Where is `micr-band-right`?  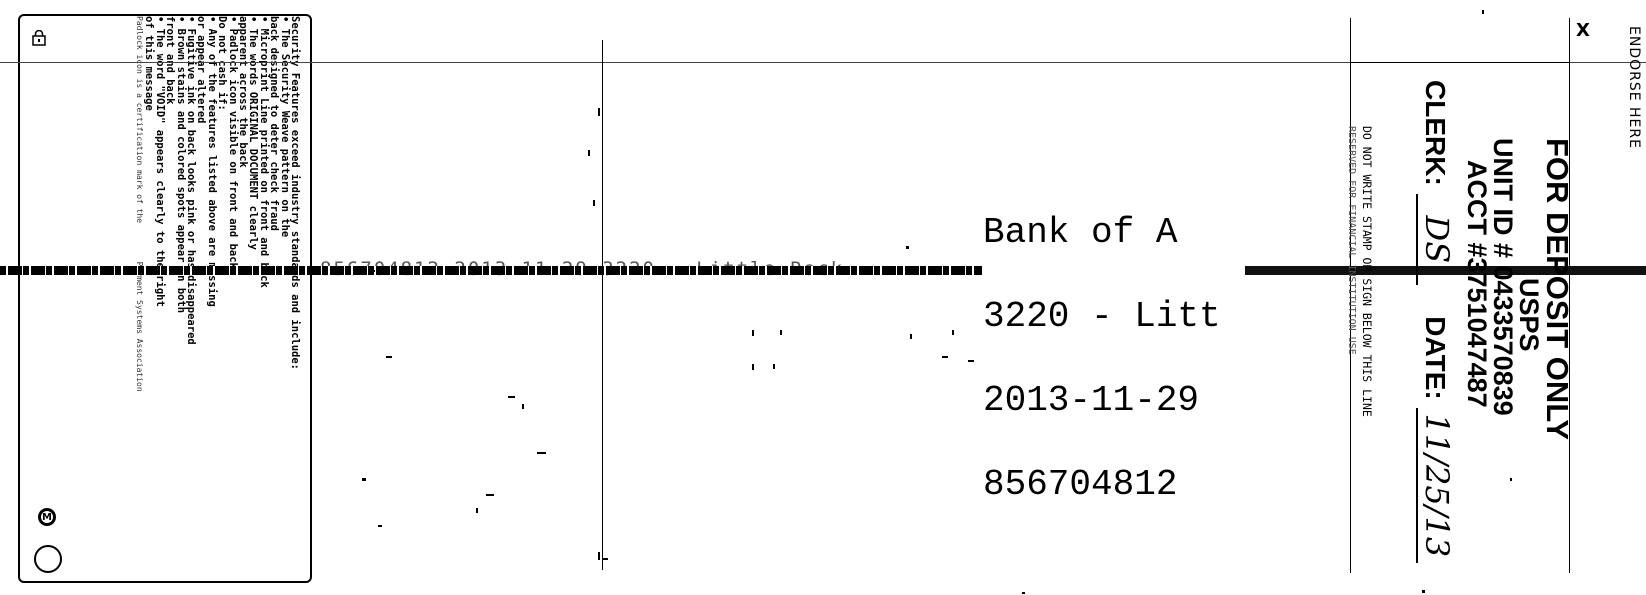 micr-band-right is located at coordinates (1445, 270).